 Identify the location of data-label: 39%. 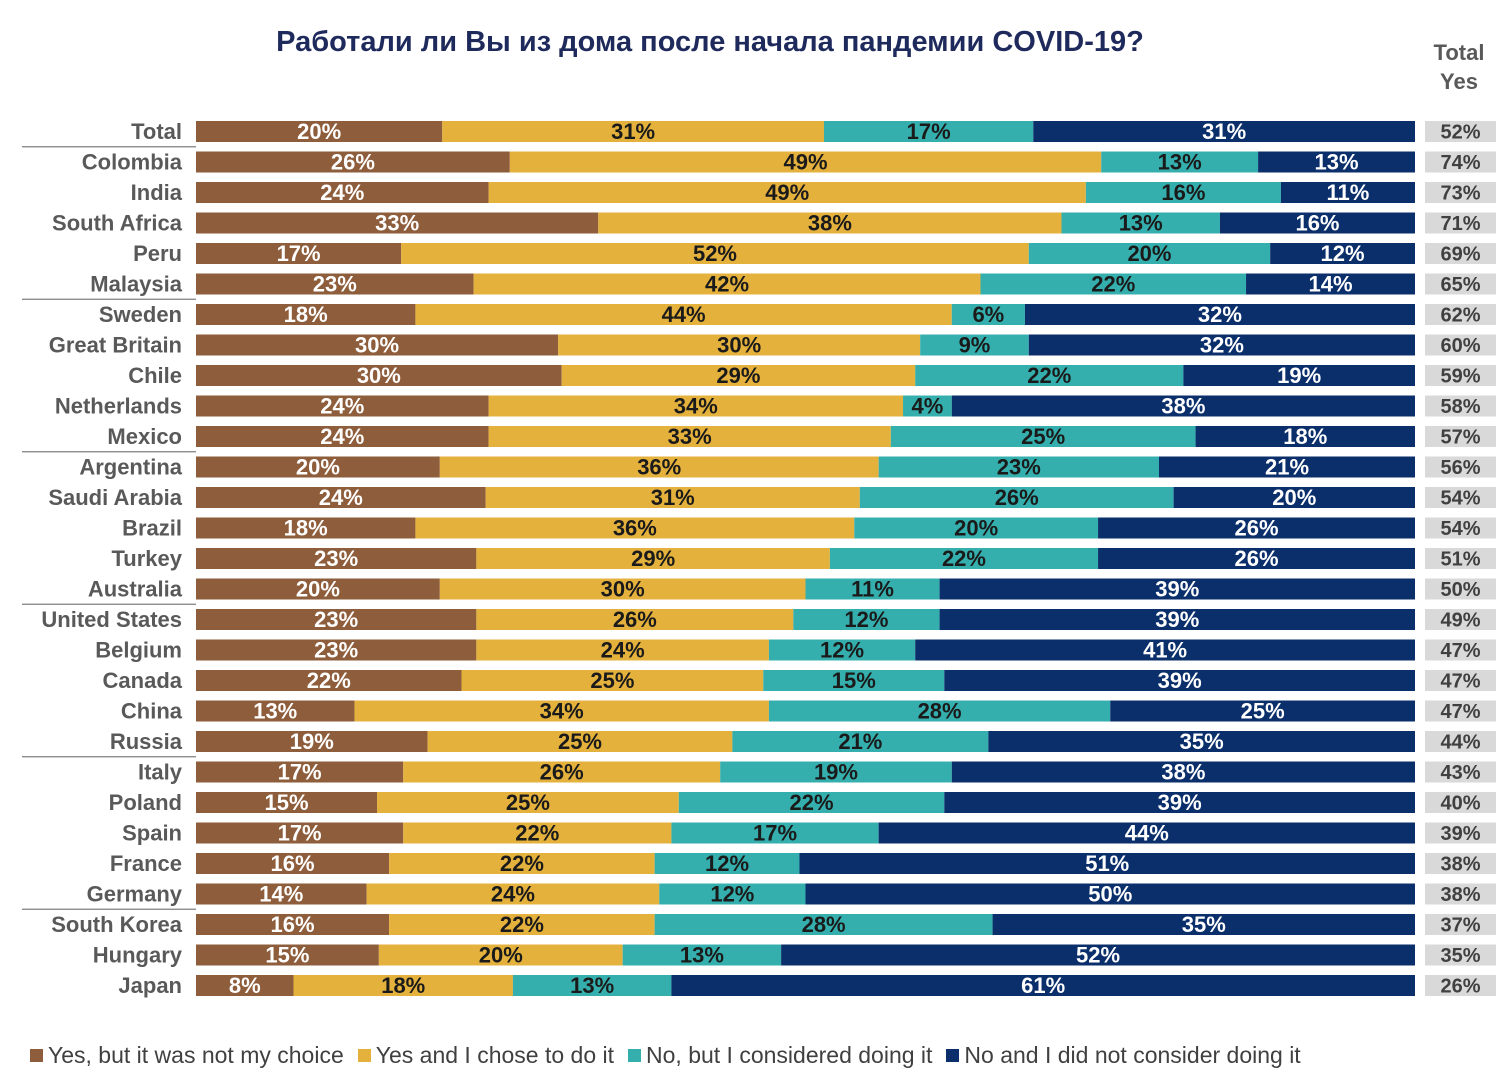
(1177, 589).